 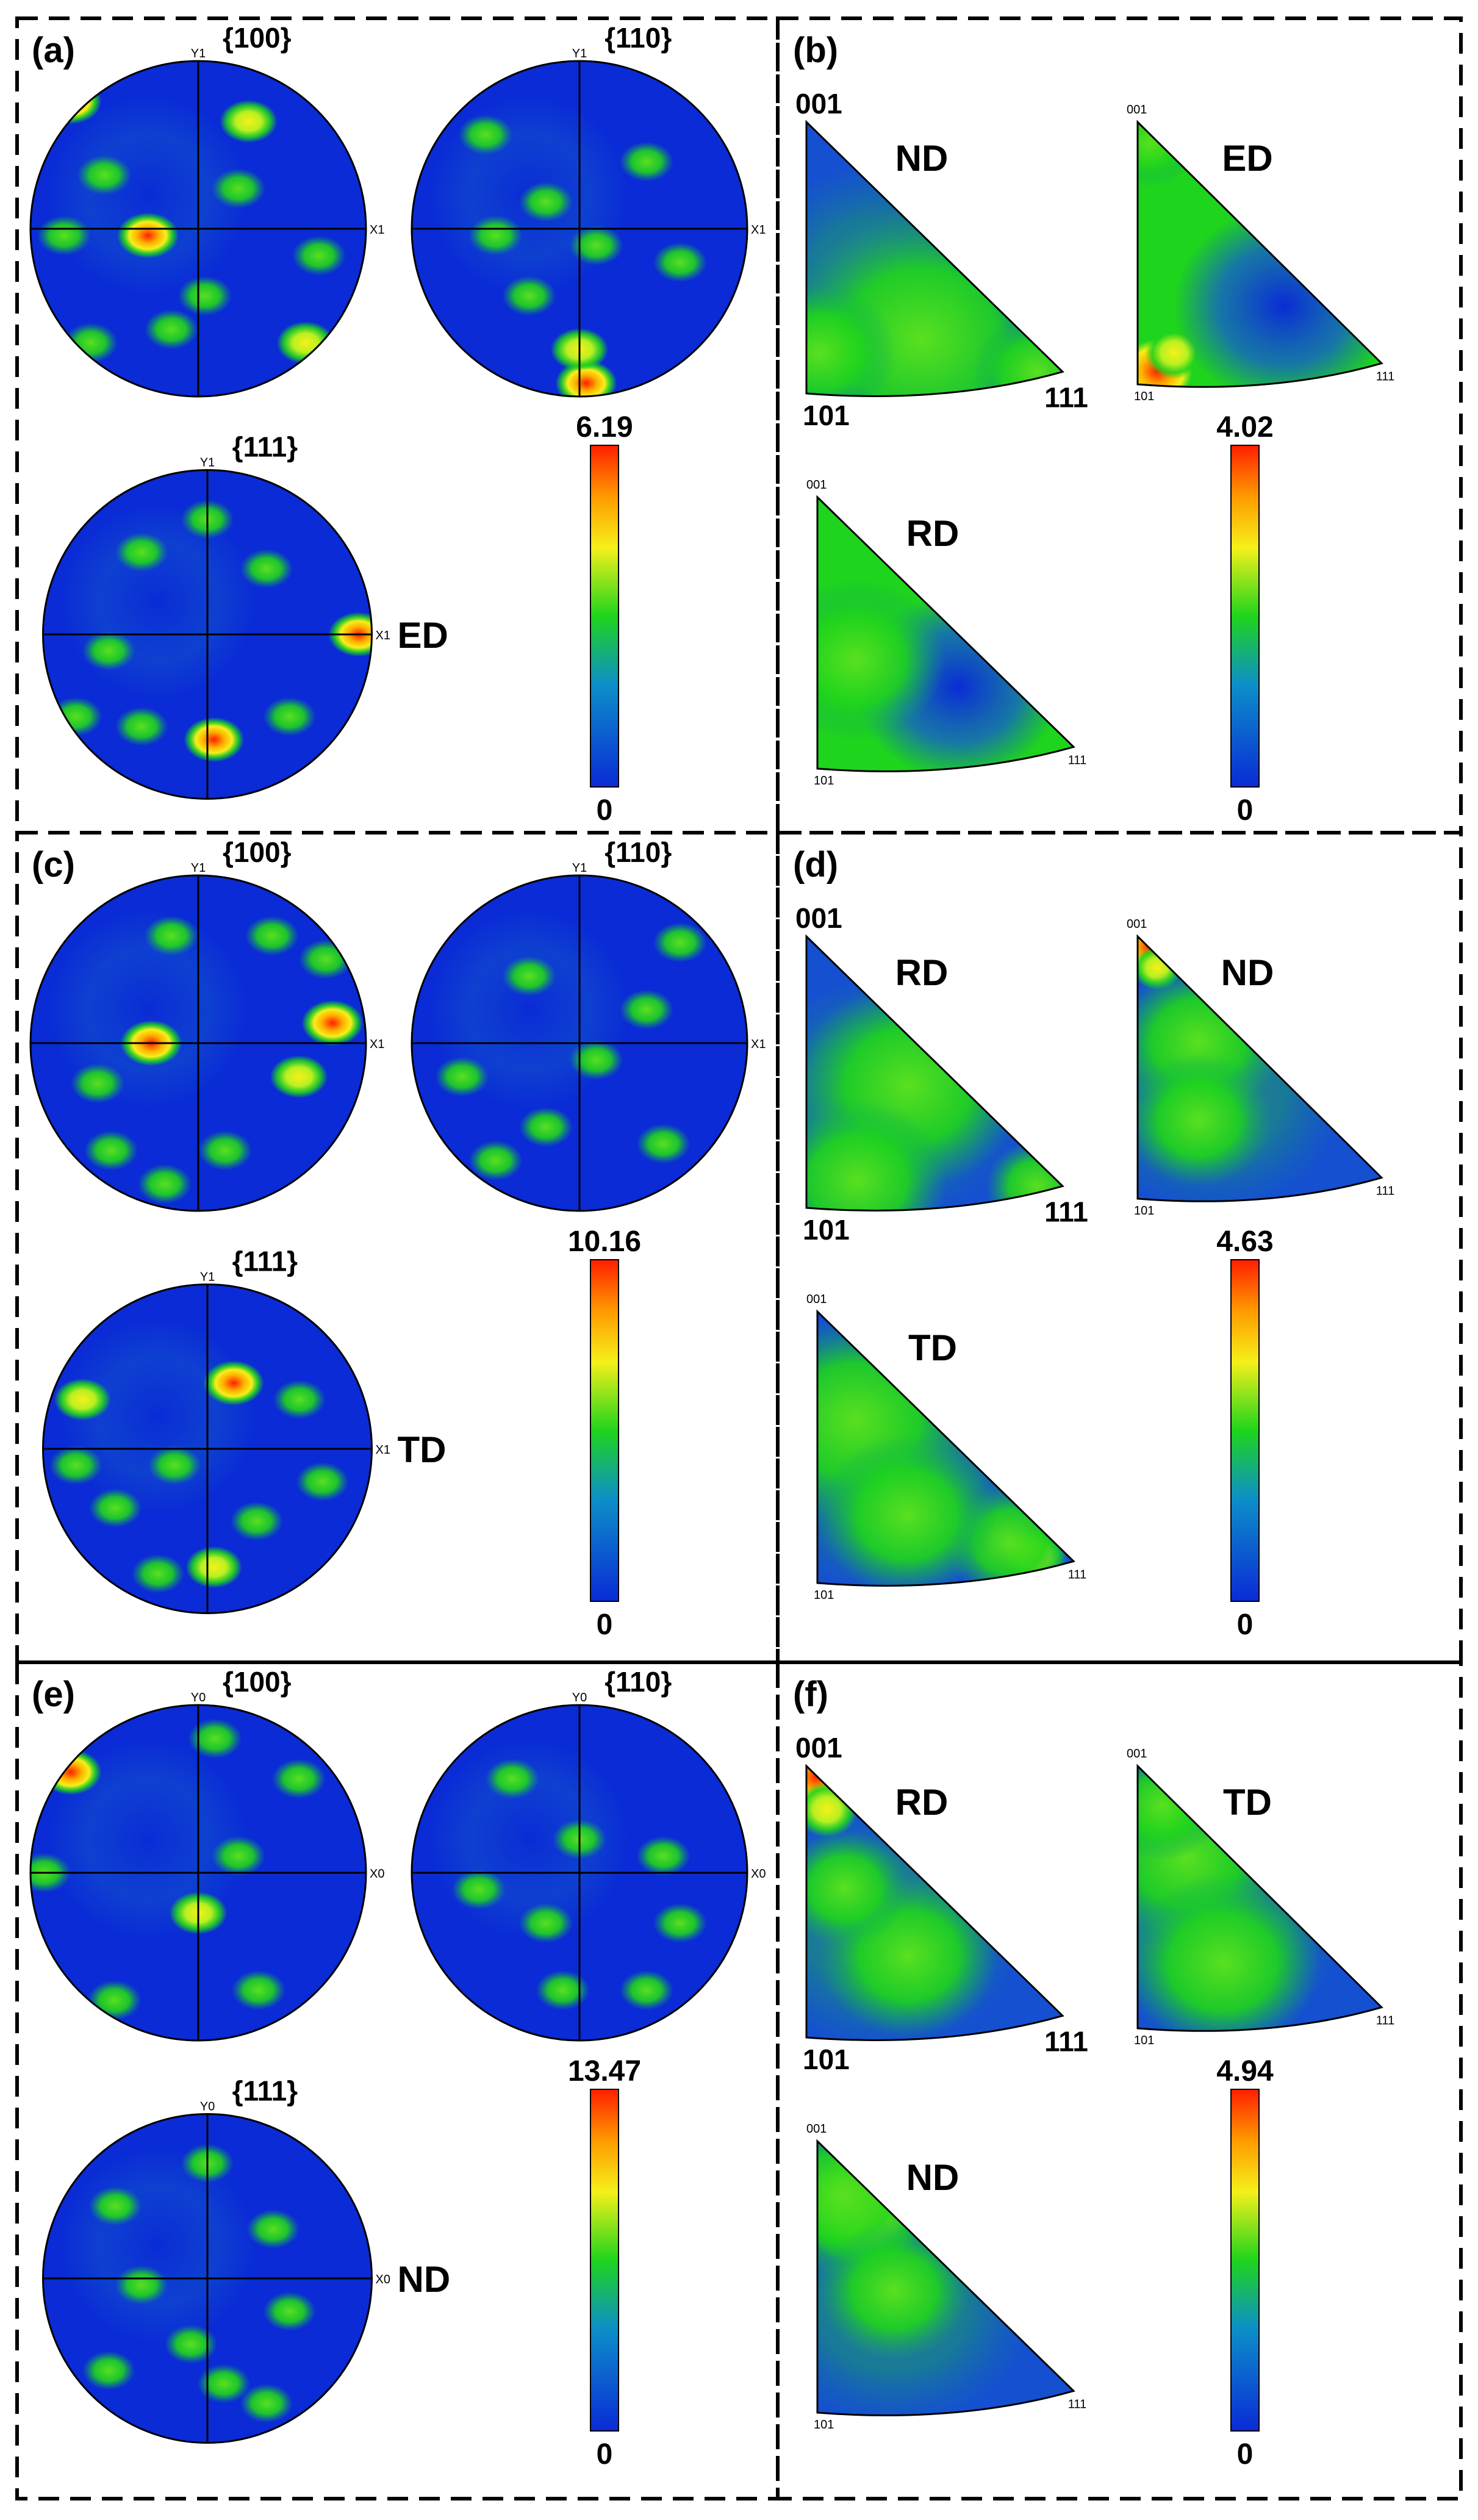 I want to click on pole-figure: {111} Y1 X1 TD, so click(x=244, y=1430).